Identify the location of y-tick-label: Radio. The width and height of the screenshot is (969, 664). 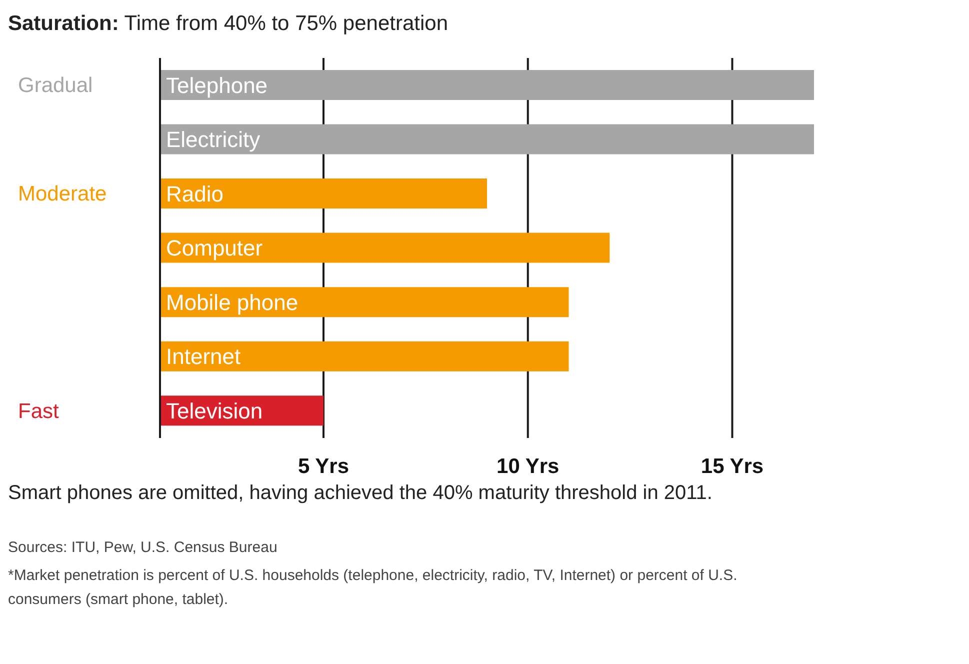
(195, 193).